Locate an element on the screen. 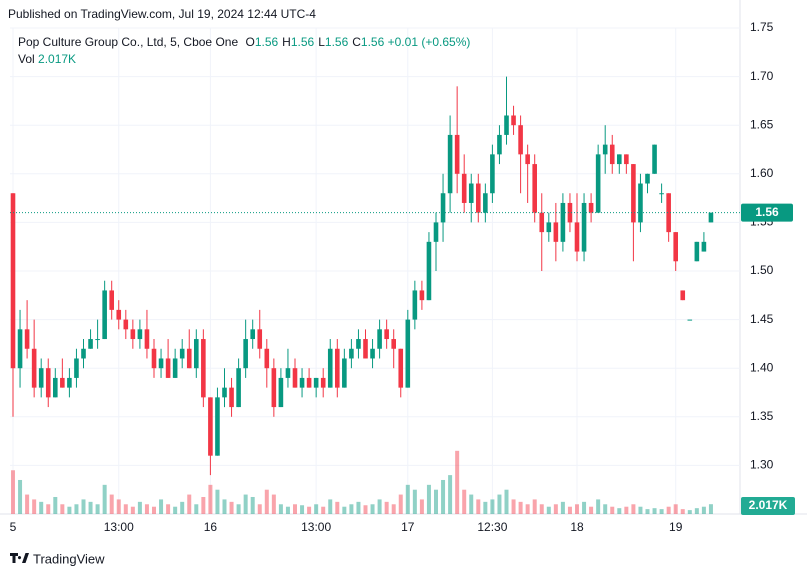 Image resolution: width=807 pixels, height=578 pixels. y-tick-label: 1.35 is located at coordinates (762, 416).